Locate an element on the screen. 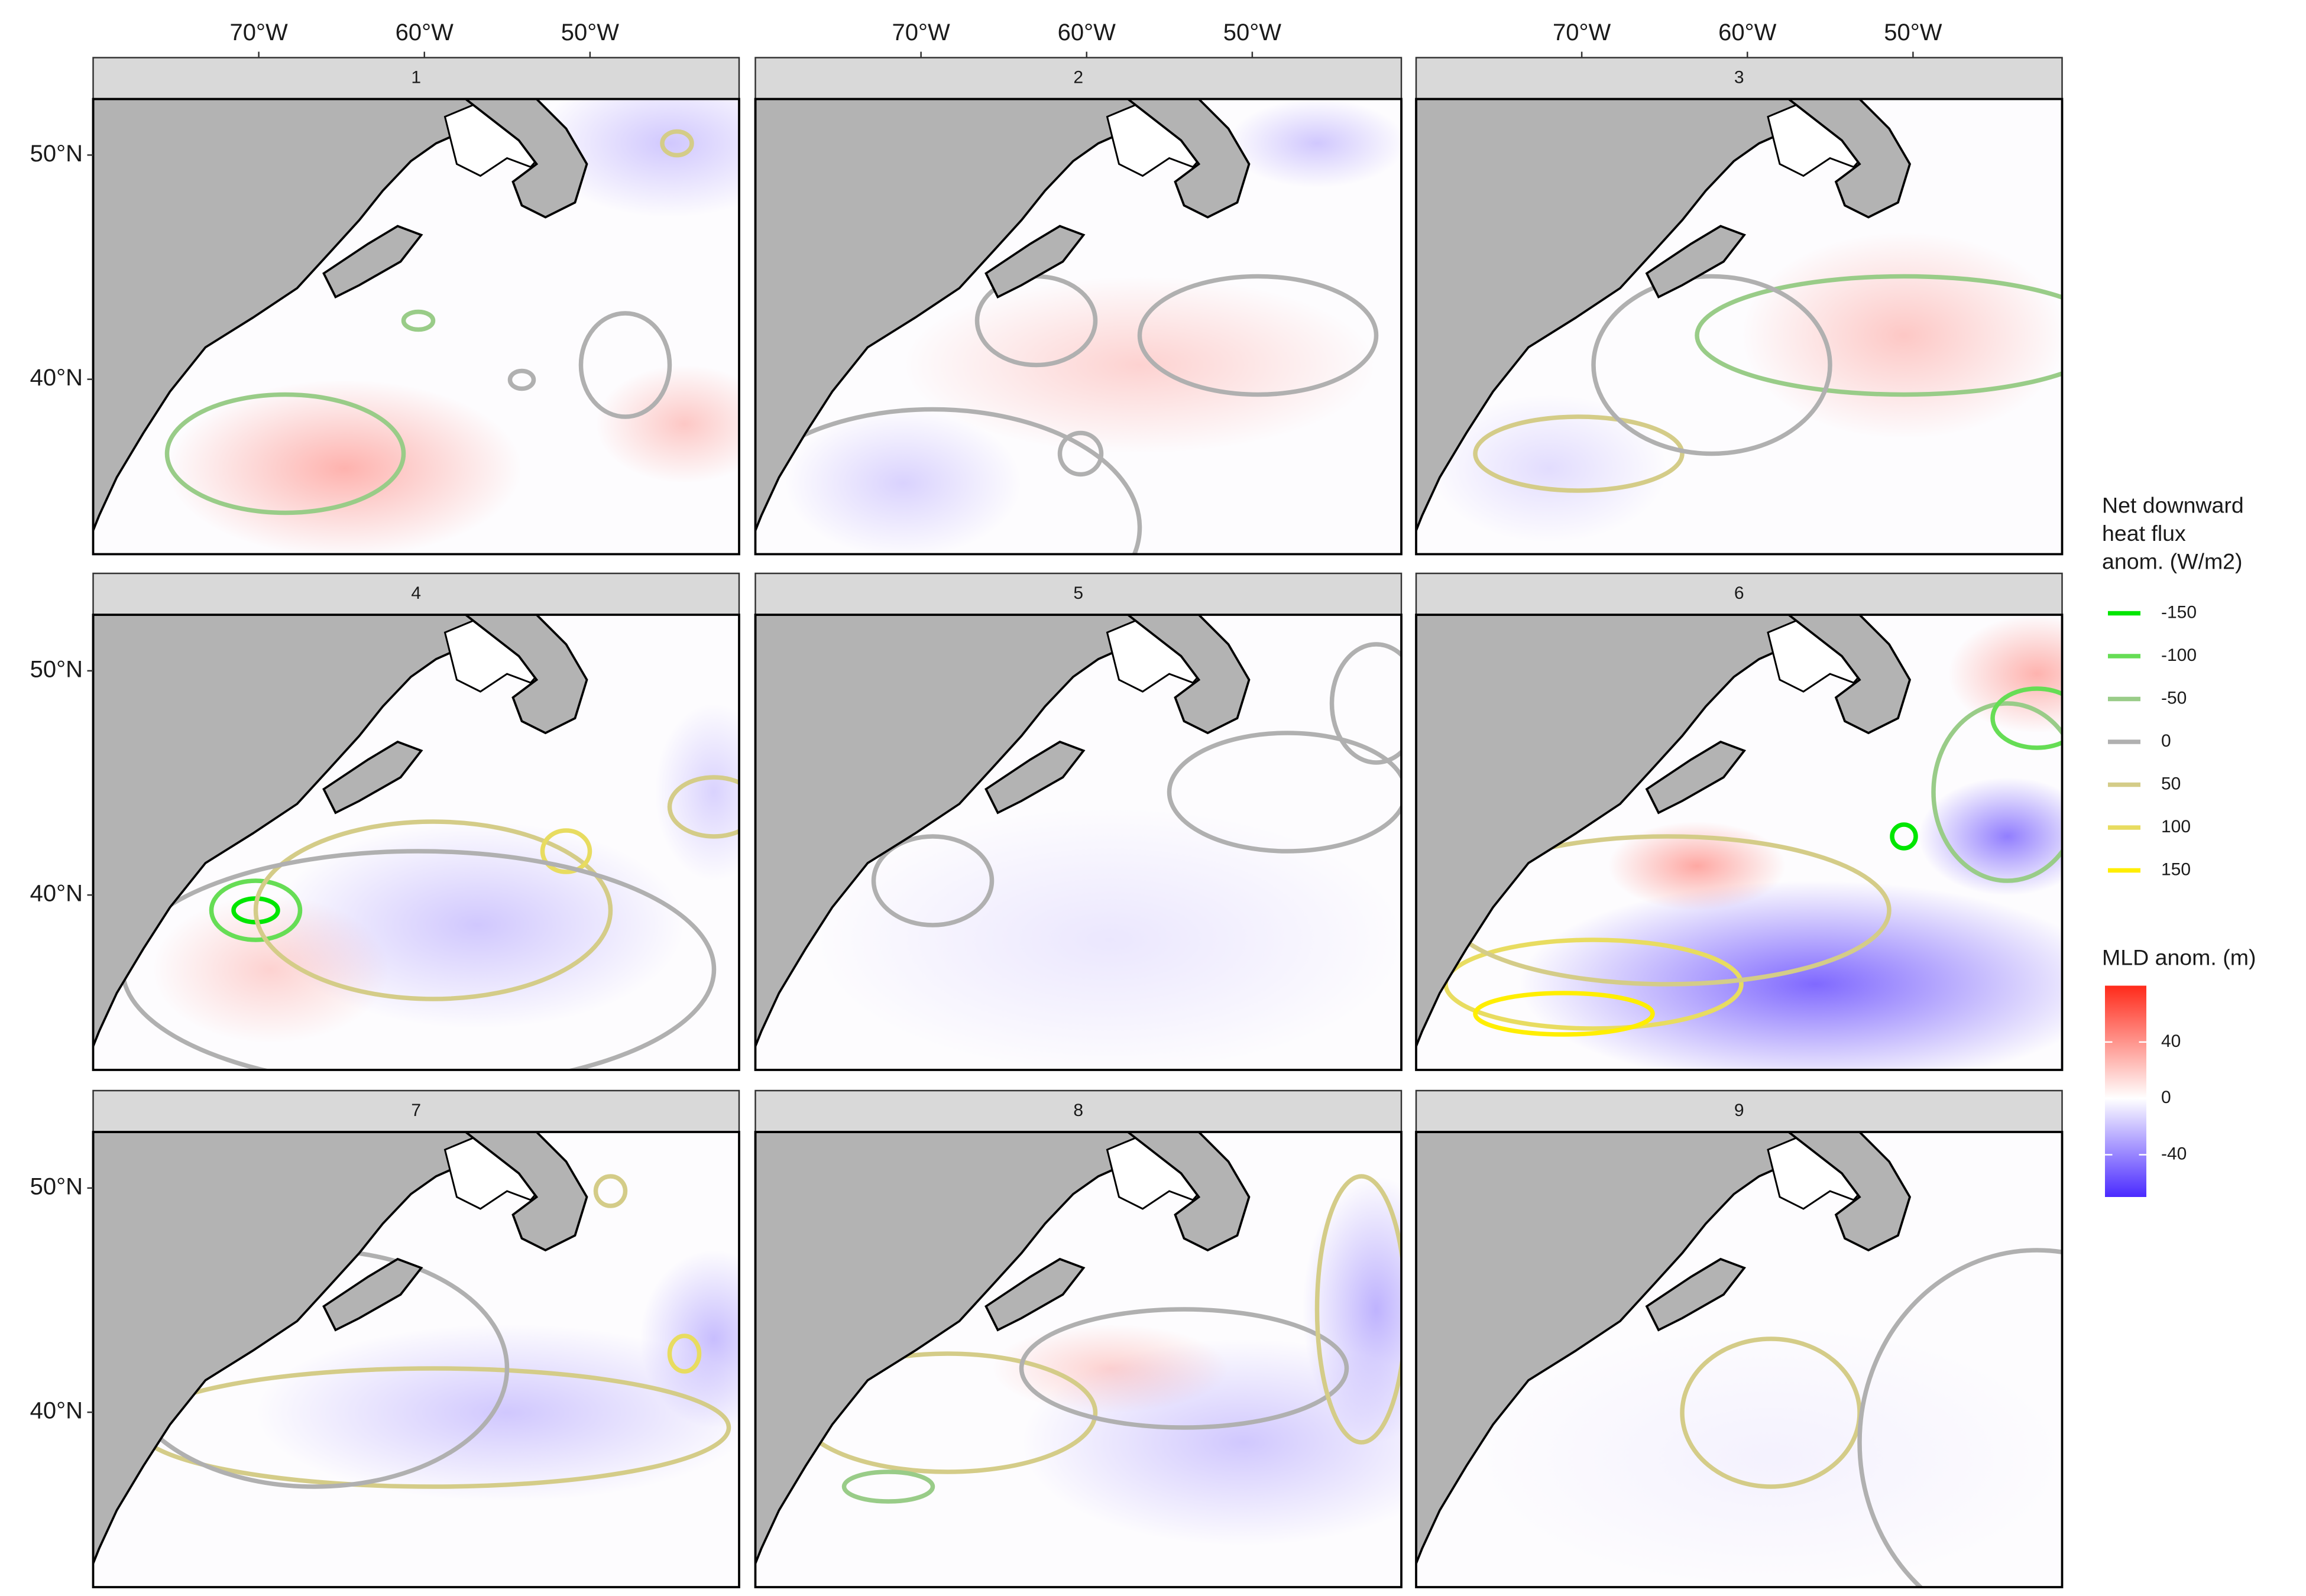 The image size is (2306, 1596). colorbar-label: -40 is located at coordinates (2174, 1153).